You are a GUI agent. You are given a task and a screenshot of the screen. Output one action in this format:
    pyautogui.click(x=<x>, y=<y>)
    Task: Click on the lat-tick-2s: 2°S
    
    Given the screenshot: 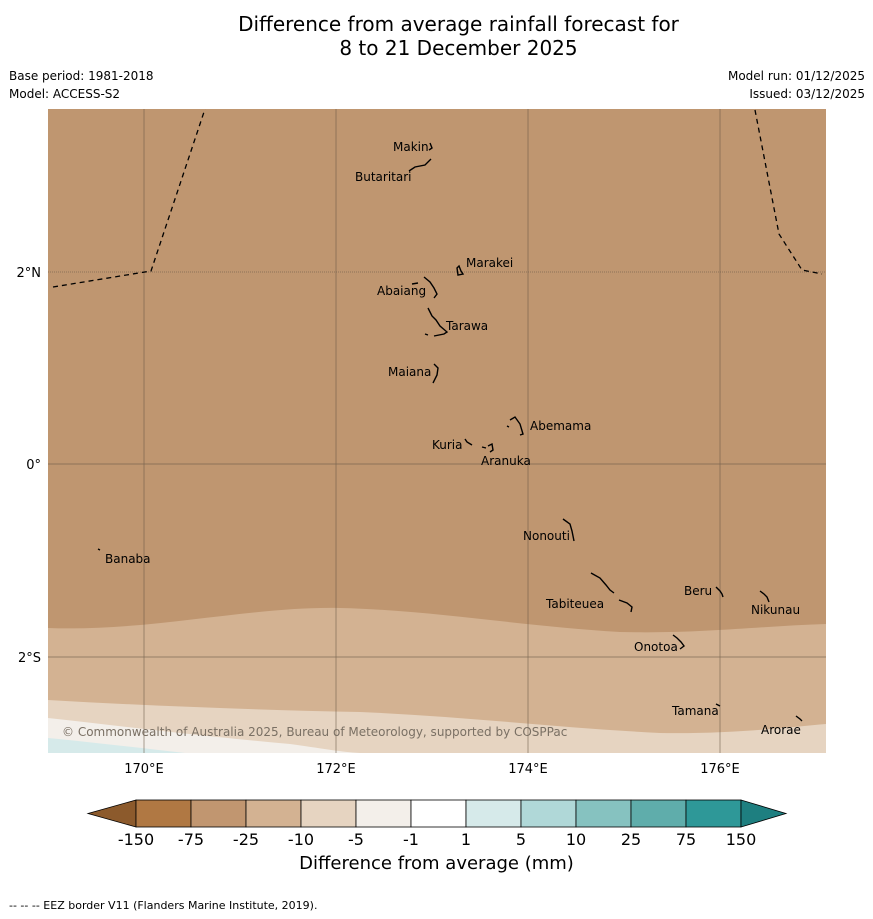 What is the action you would take?
    pyautogui.click(x=29, y=658)
    